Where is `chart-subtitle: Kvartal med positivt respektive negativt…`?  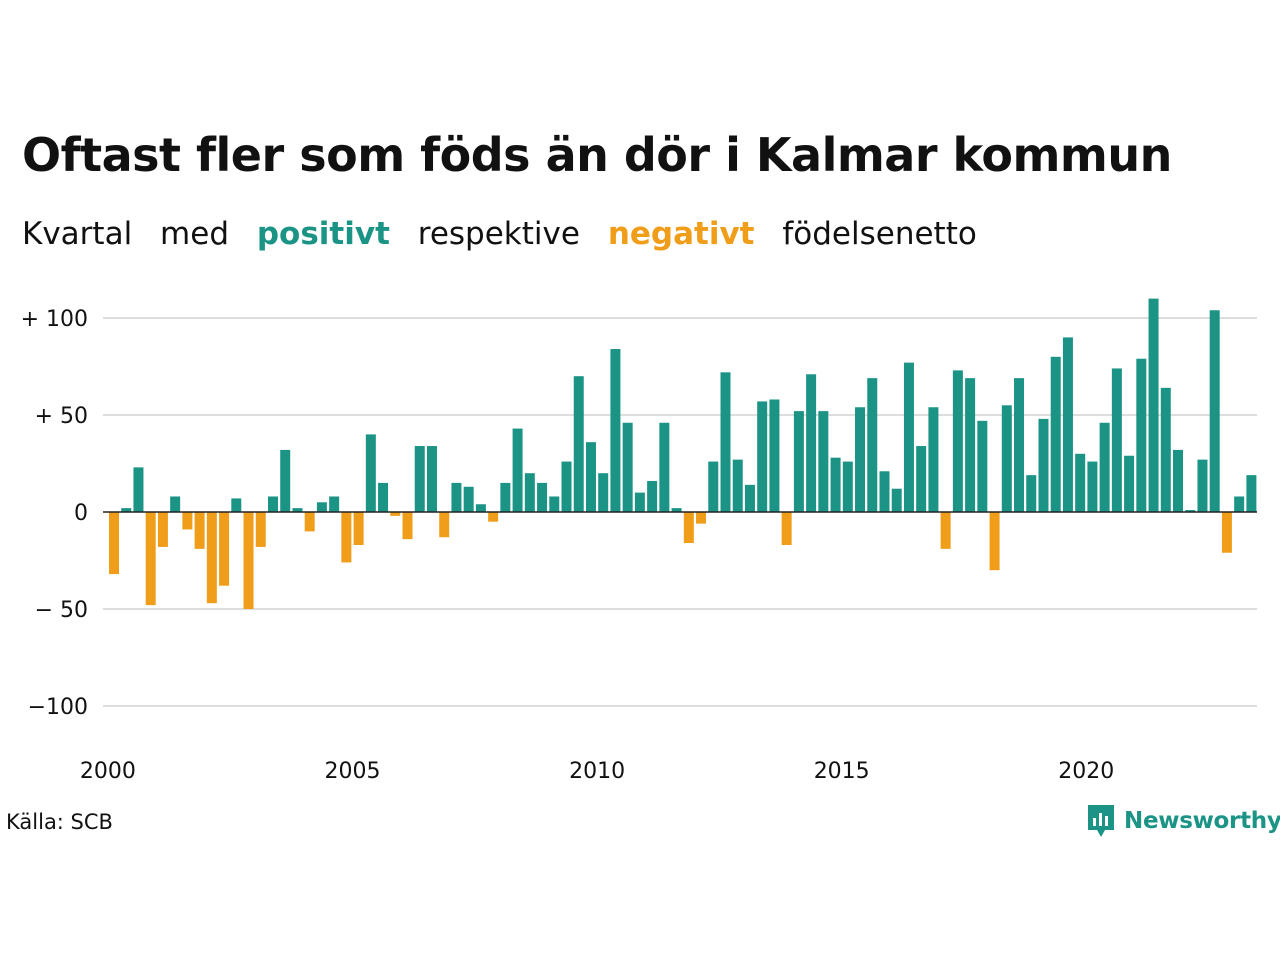 chart-subtitle: Kvartal med positivt respektive negativt… is located at coordinates (508, 234).